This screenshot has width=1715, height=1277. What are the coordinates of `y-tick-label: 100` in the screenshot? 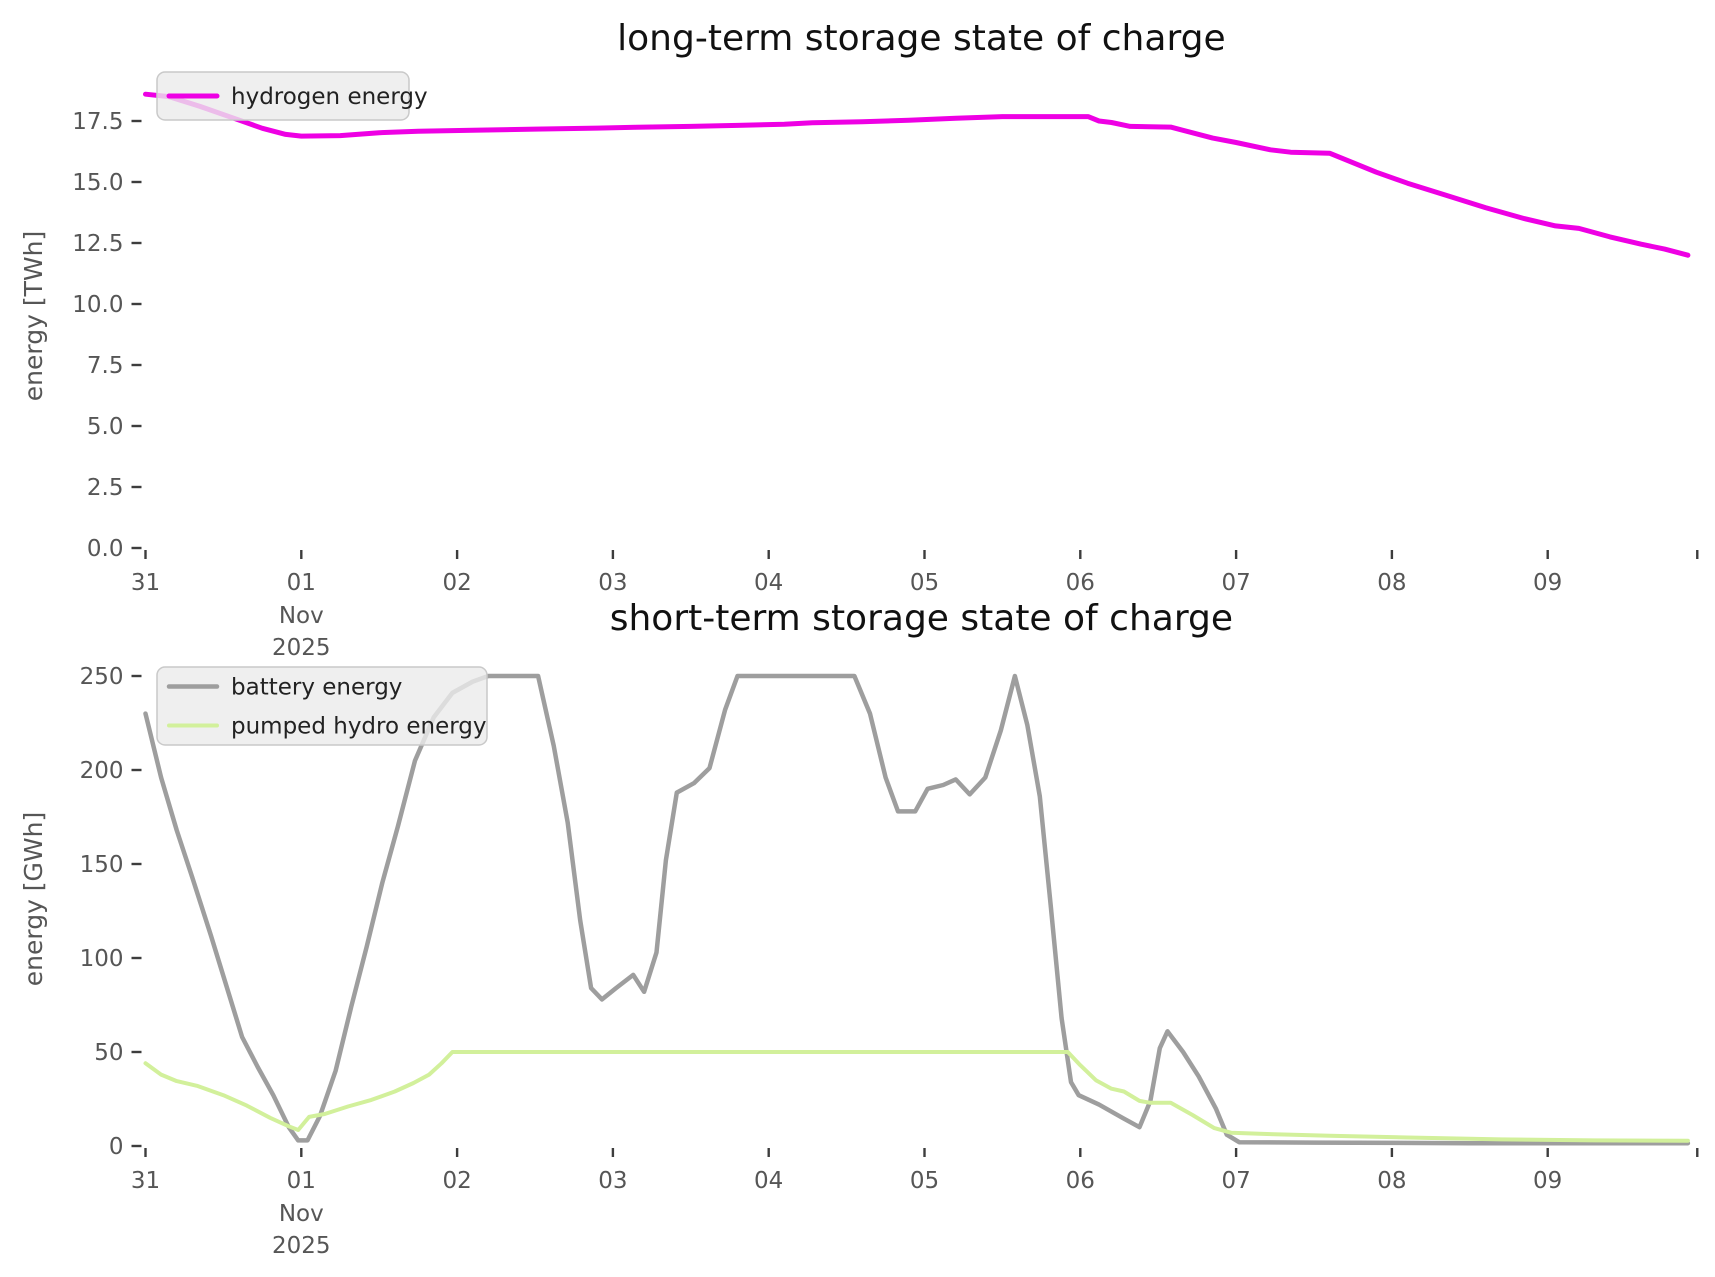 It's located at (102, 959).